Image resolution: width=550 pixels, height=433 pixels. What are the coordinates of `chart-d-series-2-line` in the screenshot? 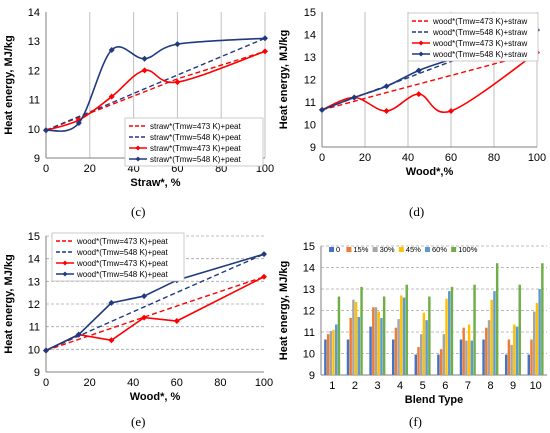 It's located at (429, 82).